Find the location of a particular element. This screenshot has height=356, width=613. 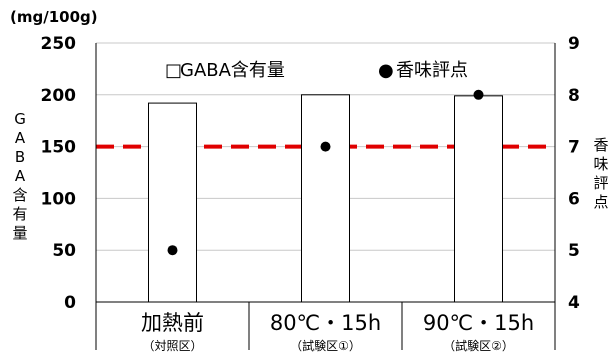

left-tick-label: 250 is located at coordinates (59, 44).